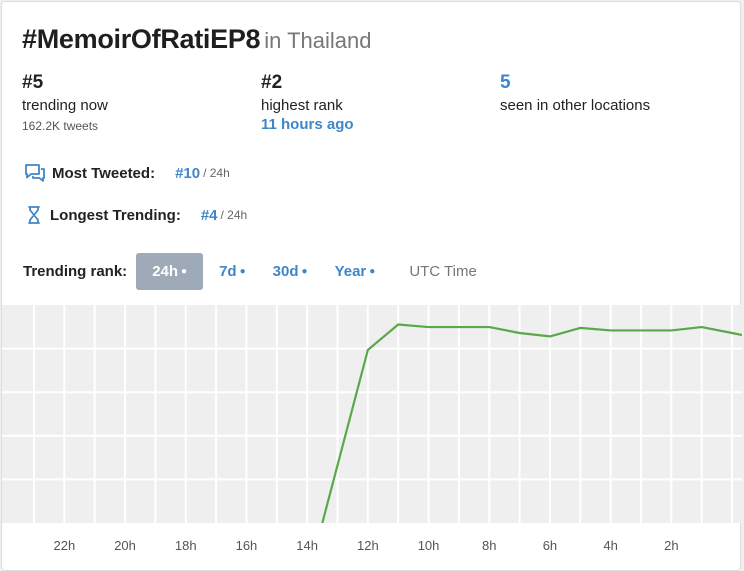 The width and height of the screenshot is (744, 571). Describe the element at coordinates (307, 124) in the screenshot. I see `highest-rank-time-link: 11 hours ago` at that location.